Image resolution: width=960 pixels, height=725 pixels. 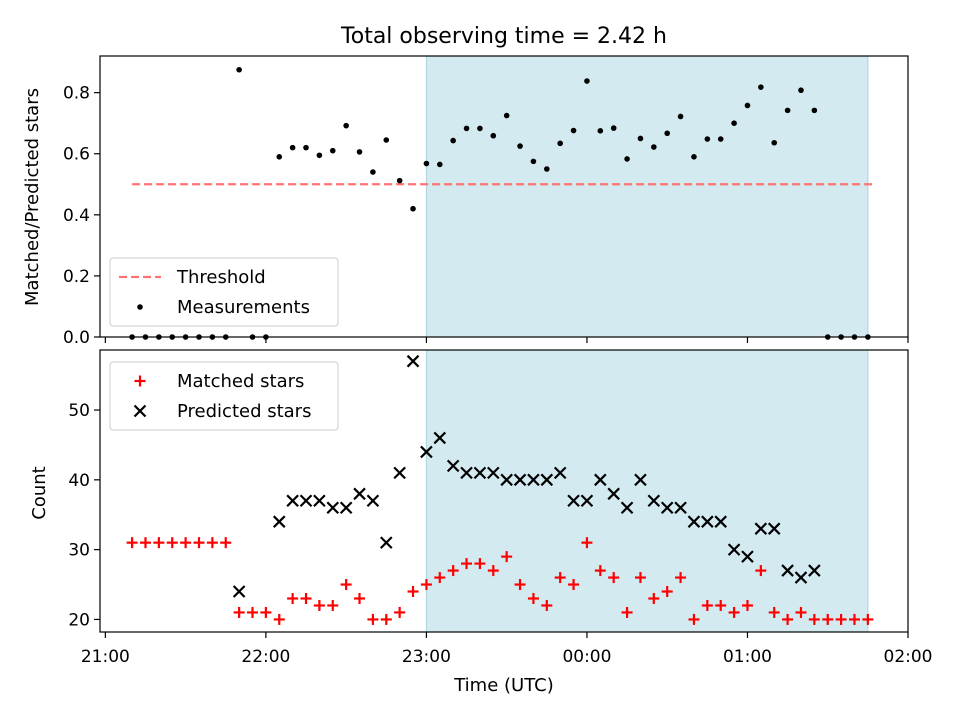 I want to click on bottom-legend-label: Predicted stars, so click(x=244, y=411).